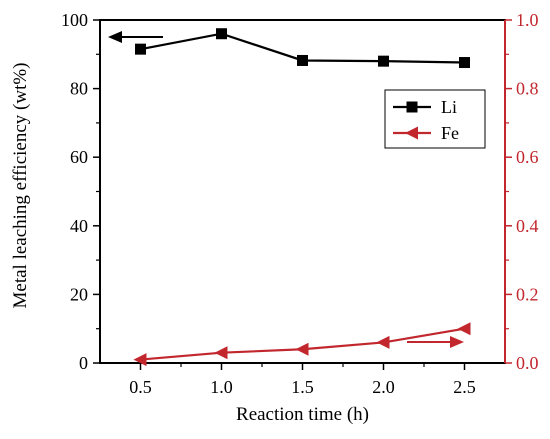 The image size is (550, 439). What do you see at coordinates (527, 226) in the screenshot?
I see `y-right-tick-label: 0.4` at bounding box center [527, 226].